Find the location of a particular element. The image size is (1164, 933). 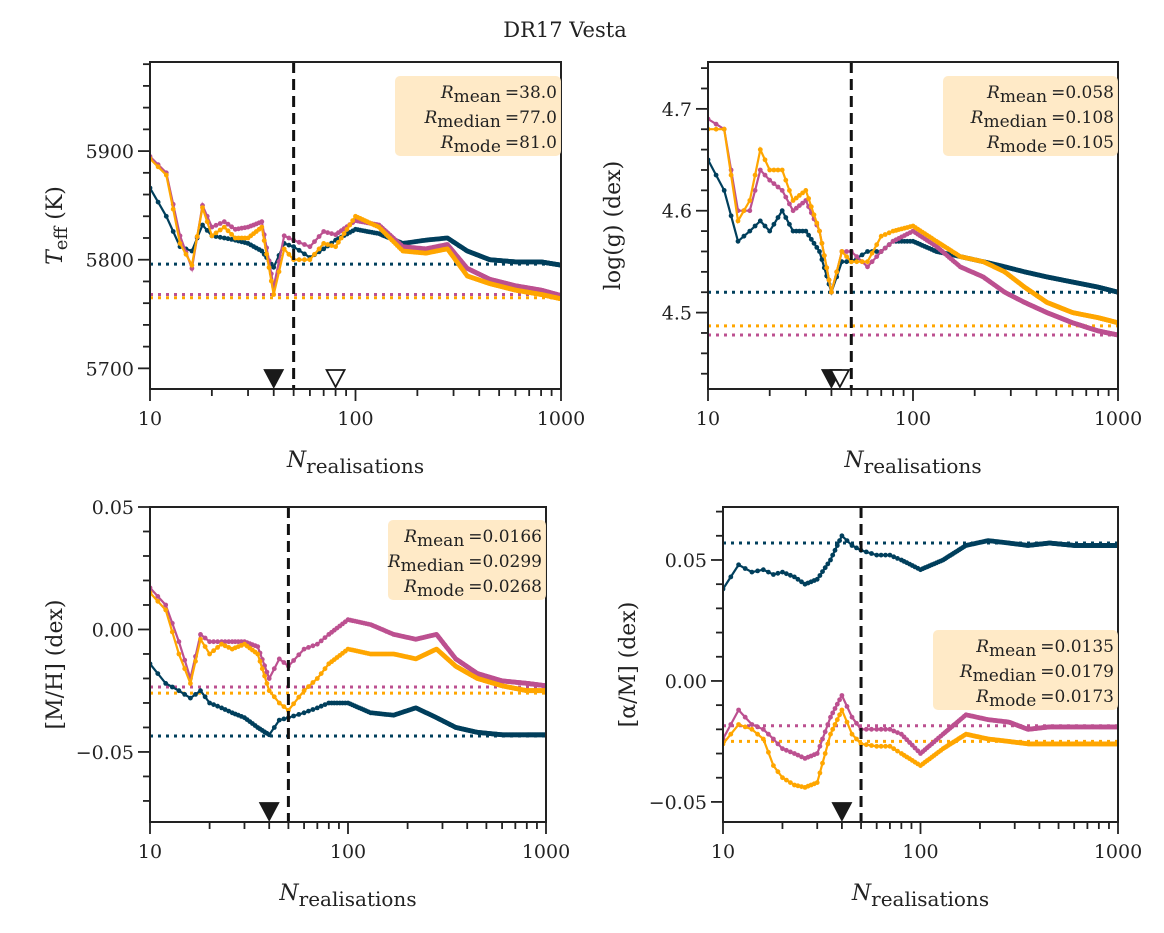

y-tick-label: −0.05 is located at coordinates (105, 753).